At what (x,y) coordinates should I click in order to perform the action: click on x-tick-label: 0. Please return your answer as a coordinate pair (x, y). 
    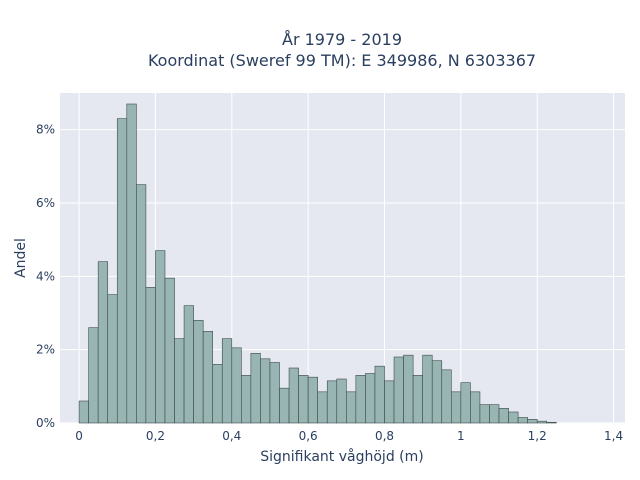
    Looking at the image, I should click on (79, 436).